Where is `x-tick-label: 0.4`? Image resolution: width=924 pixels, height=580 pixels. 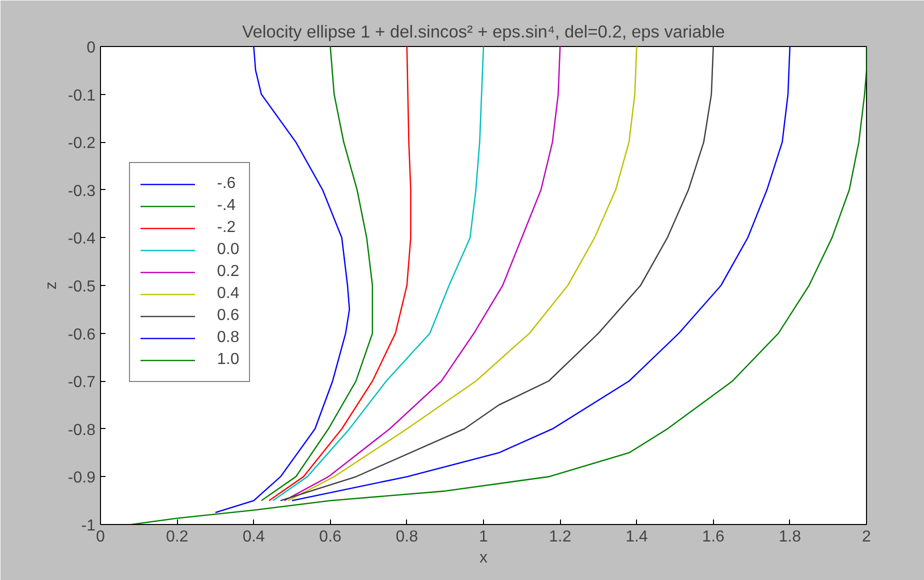
x-tick-label: 0.4 is located at coordinates (253, 537).